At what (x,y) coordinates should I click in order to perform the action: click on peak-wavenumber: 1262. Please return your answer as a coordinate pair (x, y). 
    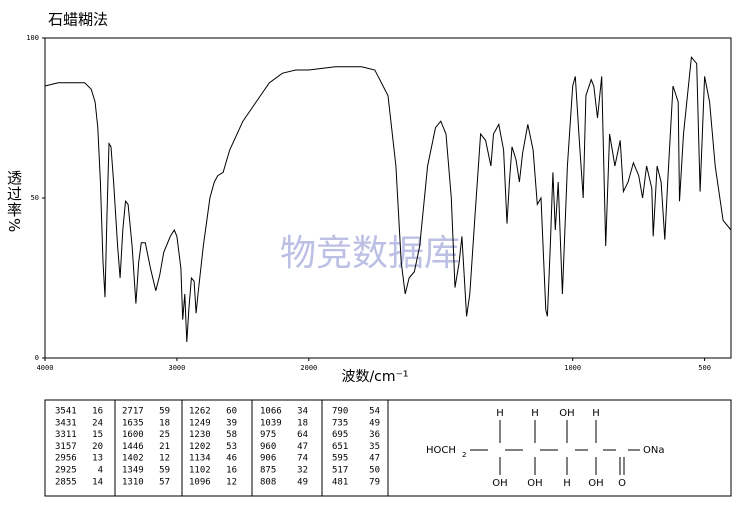
    Looking at the image, I should click on (200, 412).